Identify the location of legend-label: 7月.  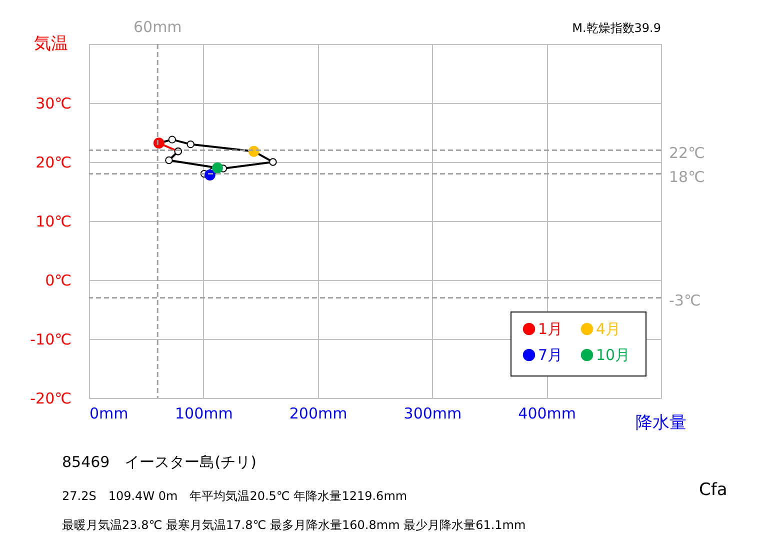
(550, 355).